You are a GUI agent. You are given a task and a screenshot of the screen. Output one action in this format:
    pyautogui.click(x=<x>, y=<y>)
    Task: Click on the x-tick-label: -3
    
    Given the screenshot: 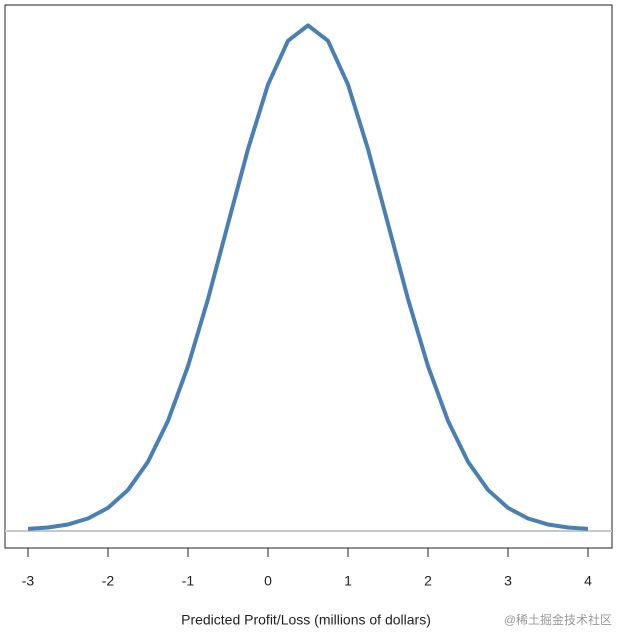 What is the action you would take?
    pyautogui.click(x=28, y=581)
    